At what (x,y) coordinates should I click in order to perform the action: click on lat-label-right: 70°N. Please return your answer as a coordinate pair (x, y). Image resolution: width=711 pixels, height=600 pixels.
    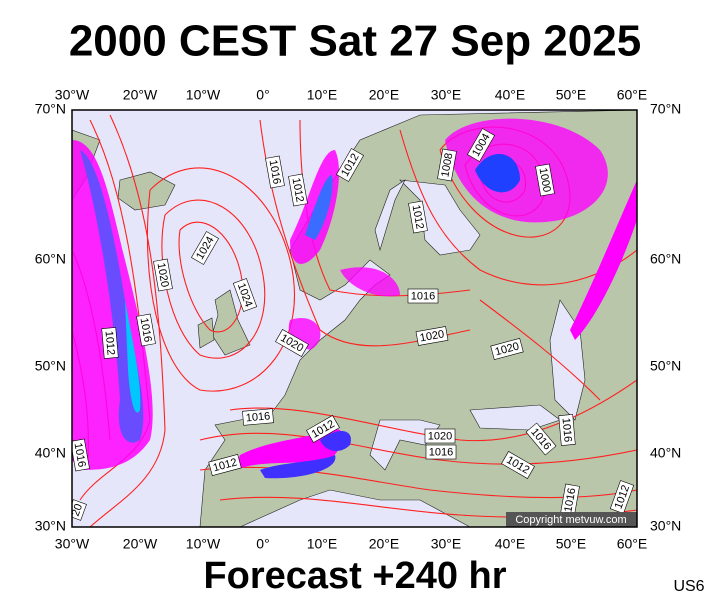
    Looking at the image, I should click on (665, 109).